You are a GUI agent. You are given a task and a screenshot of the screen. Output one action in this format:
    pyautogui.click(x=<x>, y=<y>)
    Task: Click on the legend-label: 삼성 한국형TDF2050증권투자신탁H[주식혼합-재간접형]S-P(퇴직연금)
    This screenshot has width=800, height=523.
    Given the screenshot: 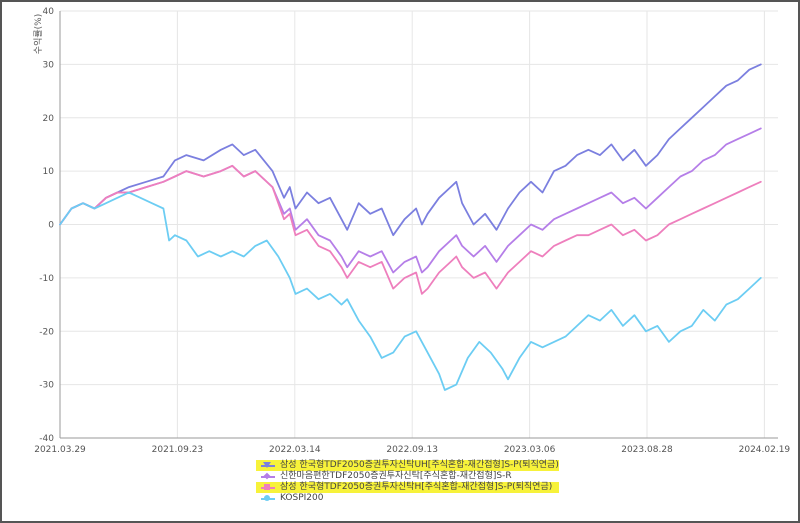 What is the action you would take?
    pyautogui.click(x=416, y=487)
    